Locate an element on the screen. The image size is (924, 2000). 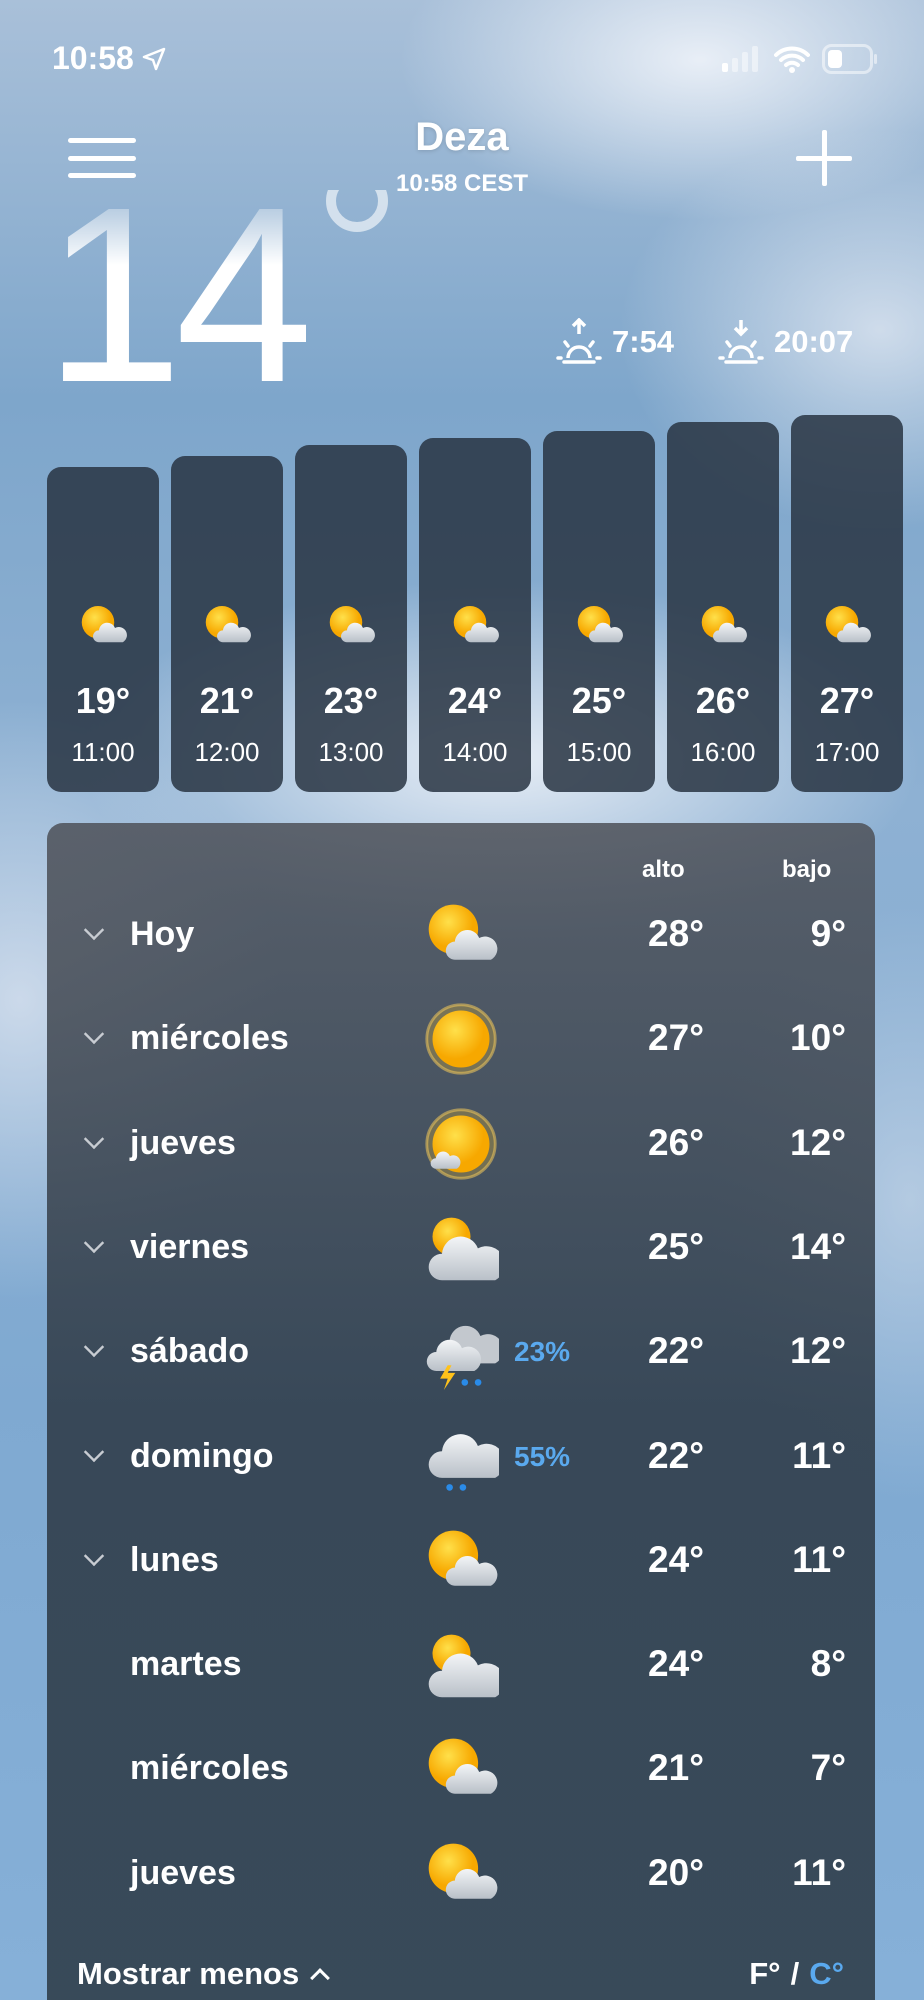
rain-icon is located at coordinates (466, 1462).